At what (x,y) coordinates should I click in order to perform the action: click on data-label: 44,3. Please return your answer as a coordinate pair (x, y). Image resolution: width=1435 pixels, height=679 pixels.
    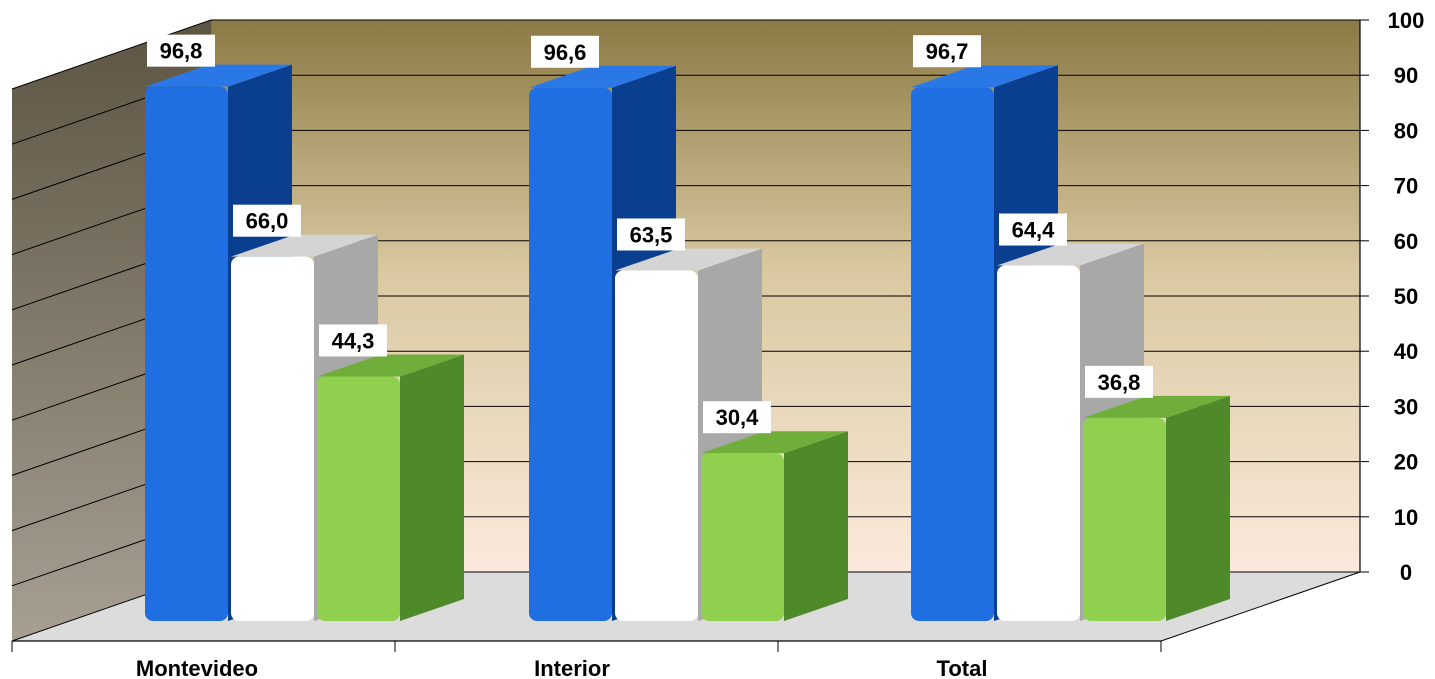
    Looking at the image, I should click on (353, 340).